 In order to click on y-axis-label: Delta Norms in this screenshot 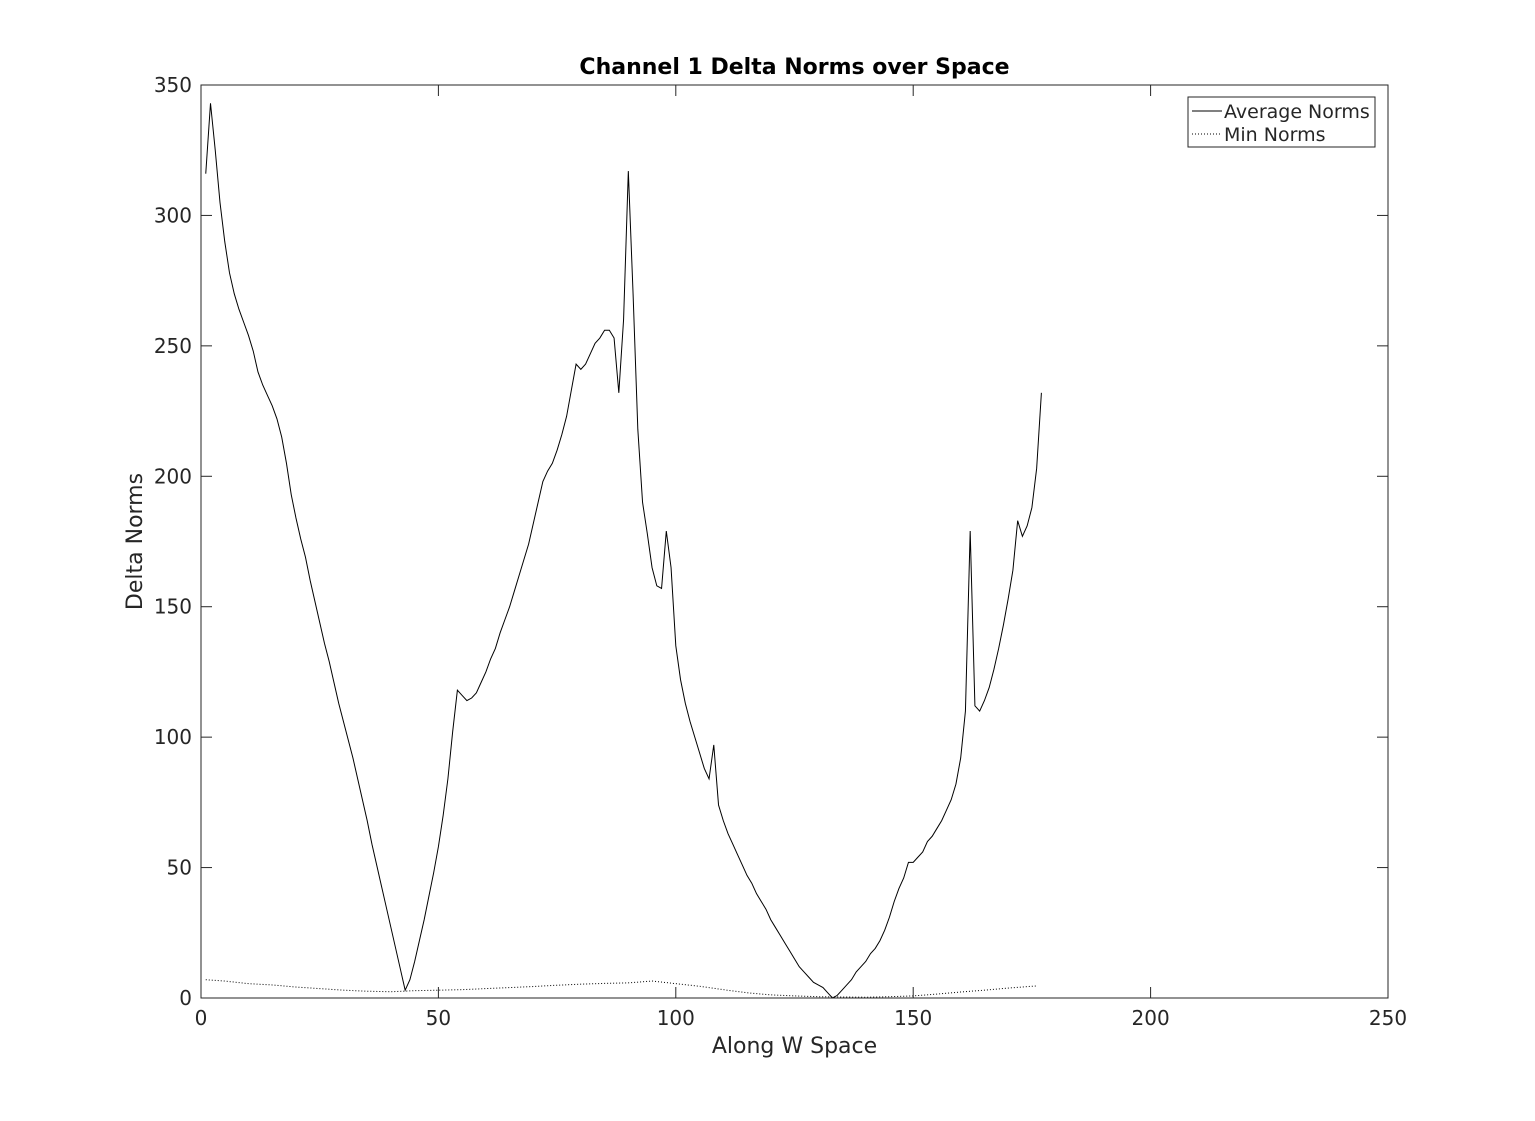, I will do `click(135, 541)`.